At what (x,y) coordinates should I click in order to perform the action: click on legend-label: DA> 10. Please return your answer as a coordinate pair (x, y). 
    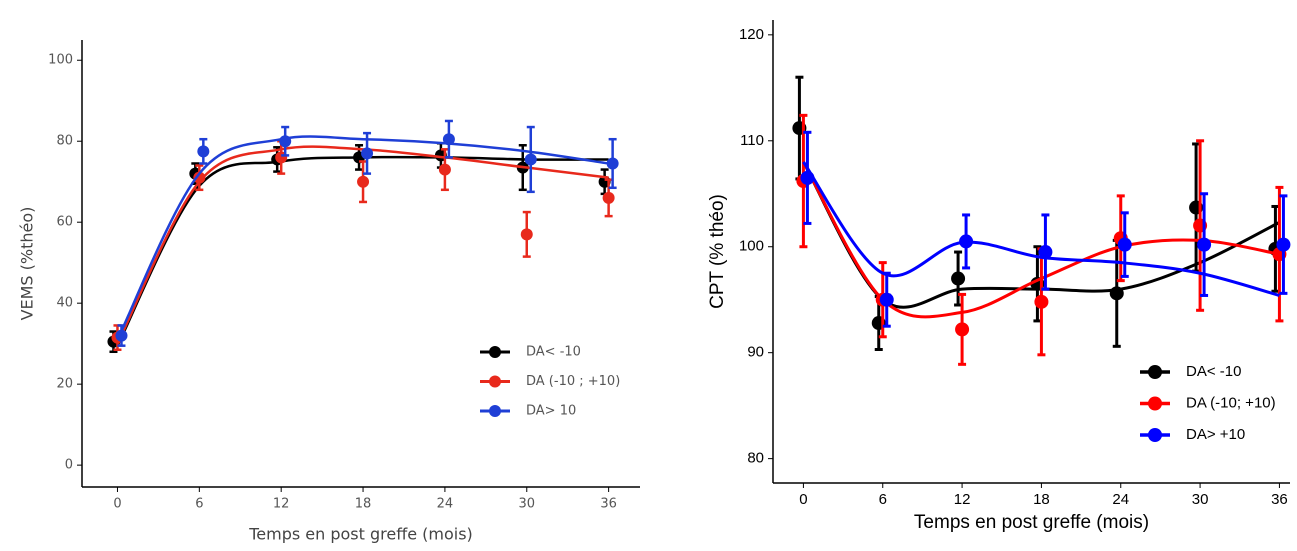
    Looking at the image, I should click on (551, 411).